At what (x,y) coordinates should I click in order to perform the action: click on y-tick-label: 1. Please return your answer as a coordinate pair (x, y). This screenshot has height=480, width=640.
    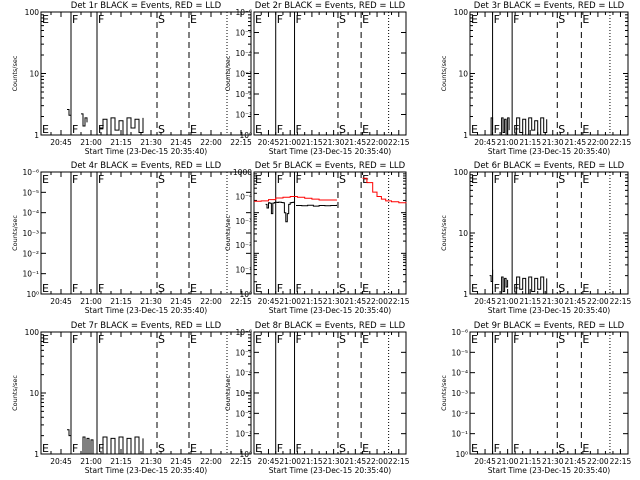
    Looking at the image, I should click on (36, 454).